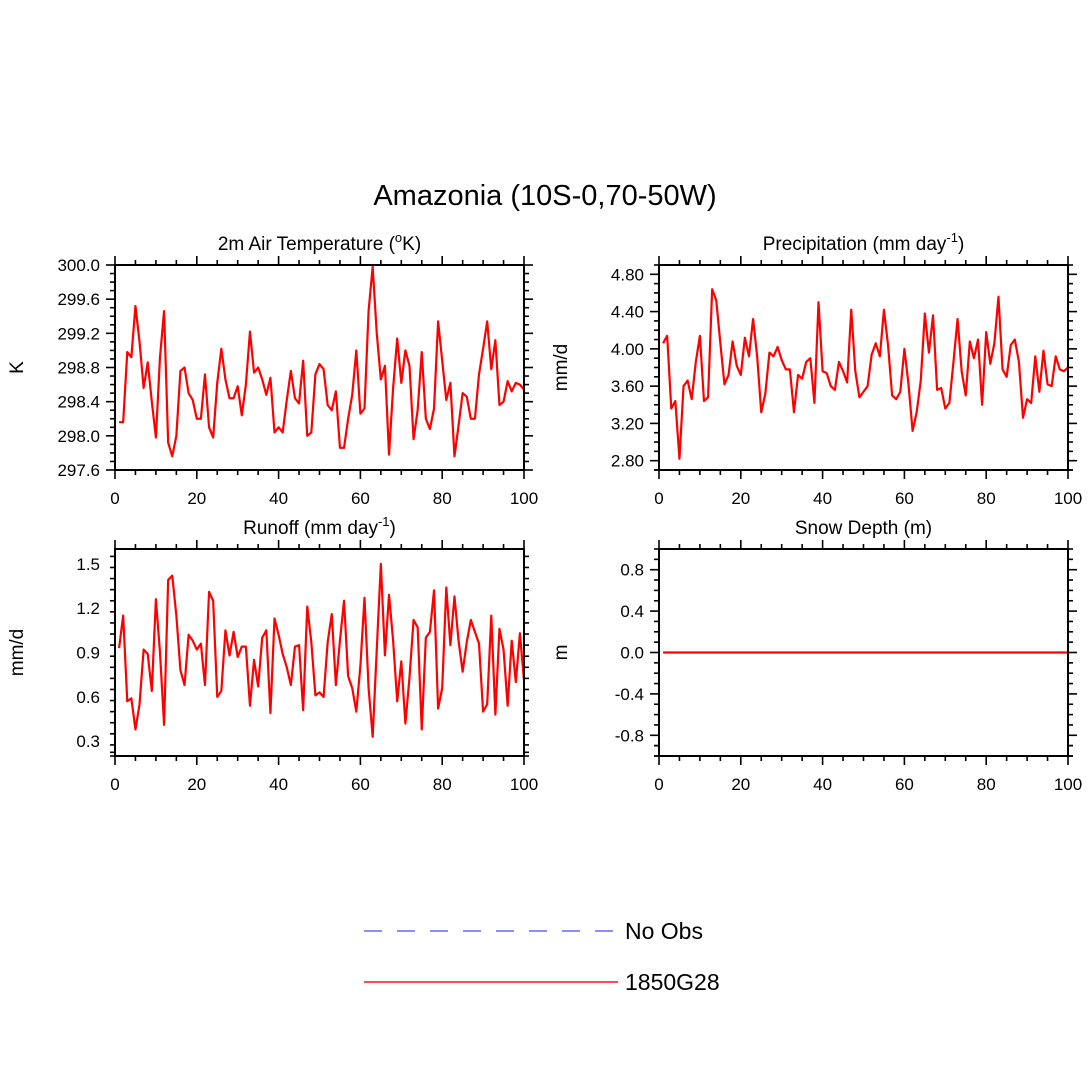 Image resolution: width=1090 pixels, height=1092 pixels. Describe the element at coordinates (627, 274) in the screenshot. I see `y-tick-label-precipitation: 4.80` at that location.